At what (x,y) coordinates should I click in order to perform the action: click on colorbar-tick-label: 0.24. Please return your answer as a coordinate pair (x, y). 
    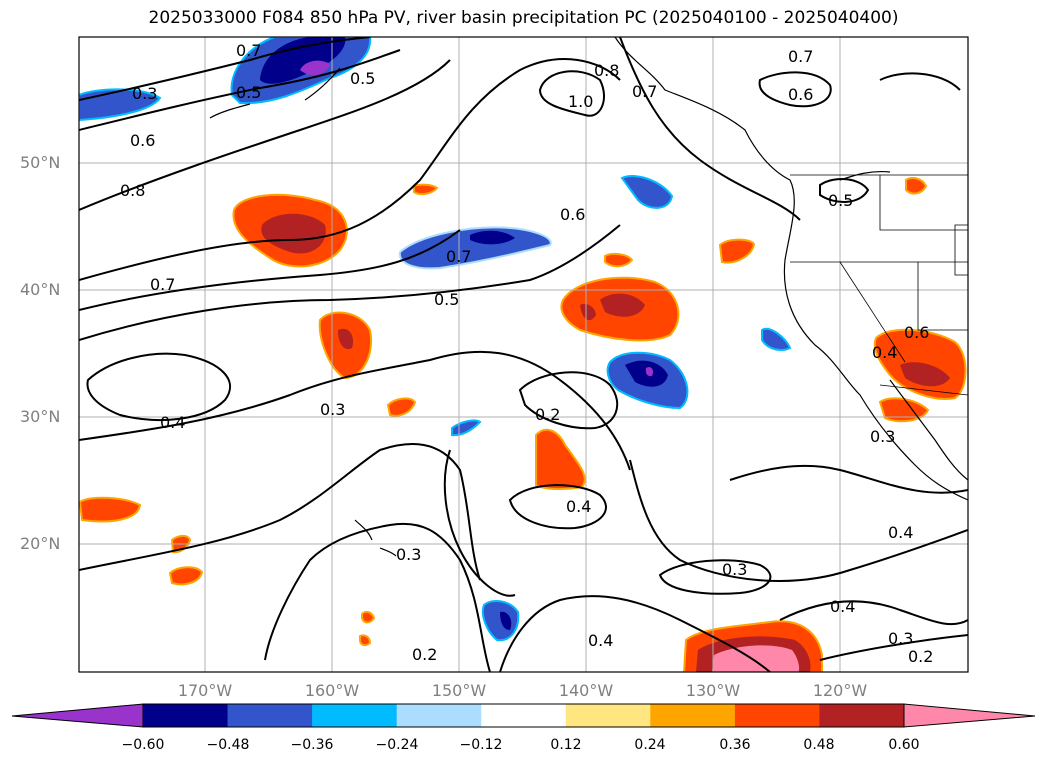
    Looking at the image, I should click on (650, 745).